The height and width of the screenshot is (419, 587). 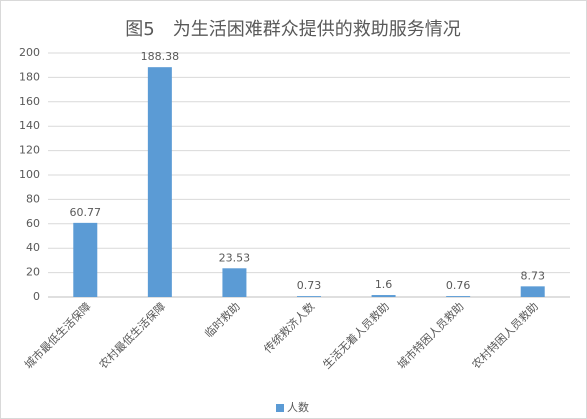 I want to click on chart-title: 图5 为生活困难群众提供的救助服务情况, so click(x=292, y=29).